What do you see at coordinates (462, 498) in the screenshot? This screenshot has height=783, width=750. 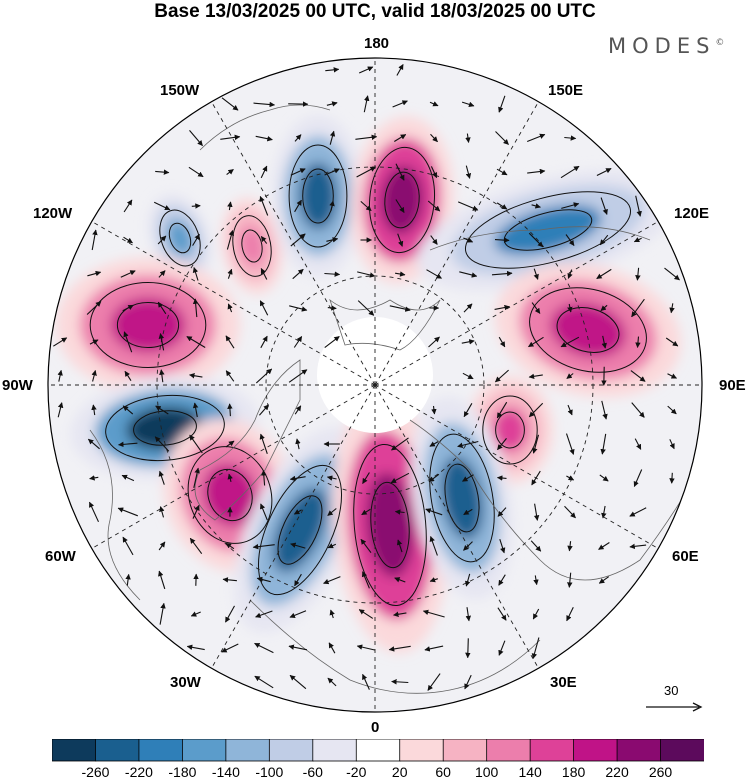 I see `contour-neg-25e` at bounding box center [462, 498].